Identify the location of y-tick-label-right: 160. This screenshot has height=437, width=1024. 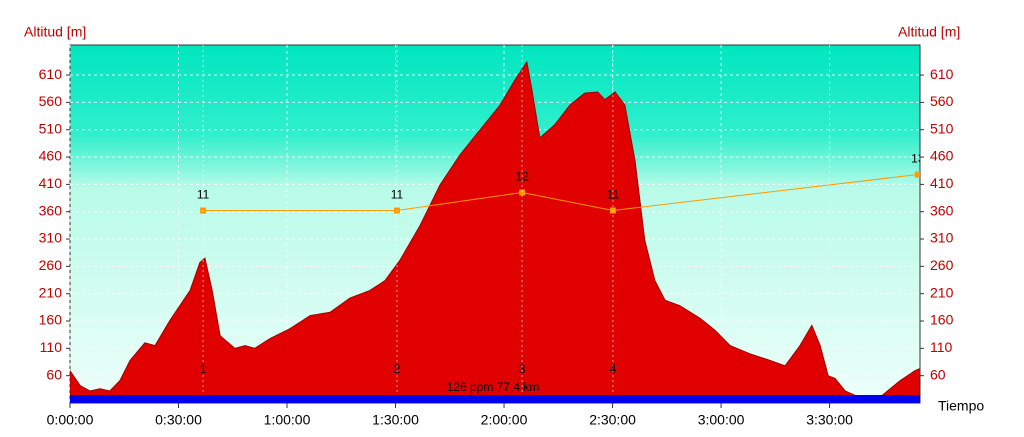
(942, 320).